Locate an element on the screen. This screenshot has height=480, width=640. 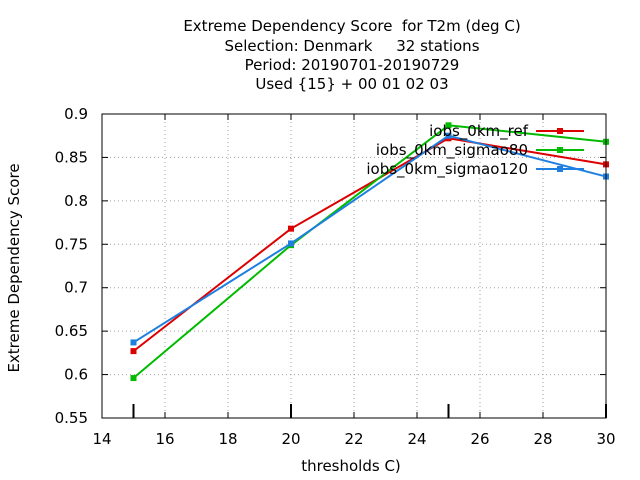
chart-title-line-2: Selection: Denmark 32 stations is located at coordinates (352, 46).